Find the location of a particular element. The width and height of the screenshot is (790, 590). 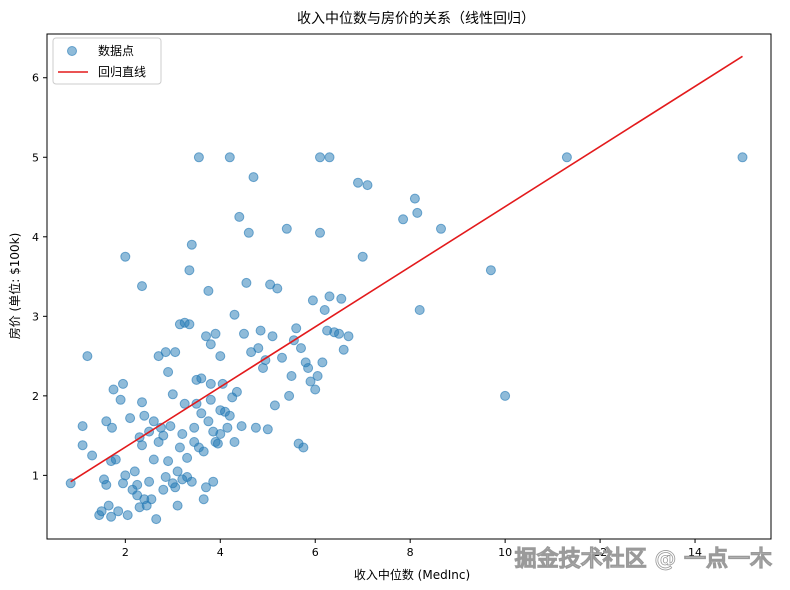

y-tick-label: 1 is located at coordinates (35, 475).